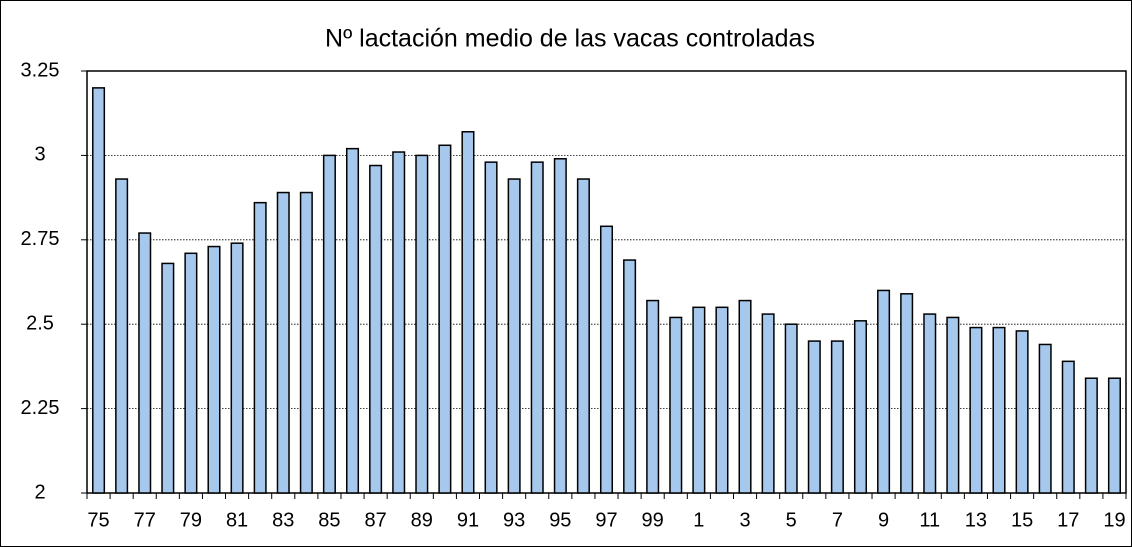 Image resolution: width=1132 pixels, height=547 pixels. Describe the element at coordinates (1114, 520) in the screenshot. I see `x-tick-label: 19` at that location.